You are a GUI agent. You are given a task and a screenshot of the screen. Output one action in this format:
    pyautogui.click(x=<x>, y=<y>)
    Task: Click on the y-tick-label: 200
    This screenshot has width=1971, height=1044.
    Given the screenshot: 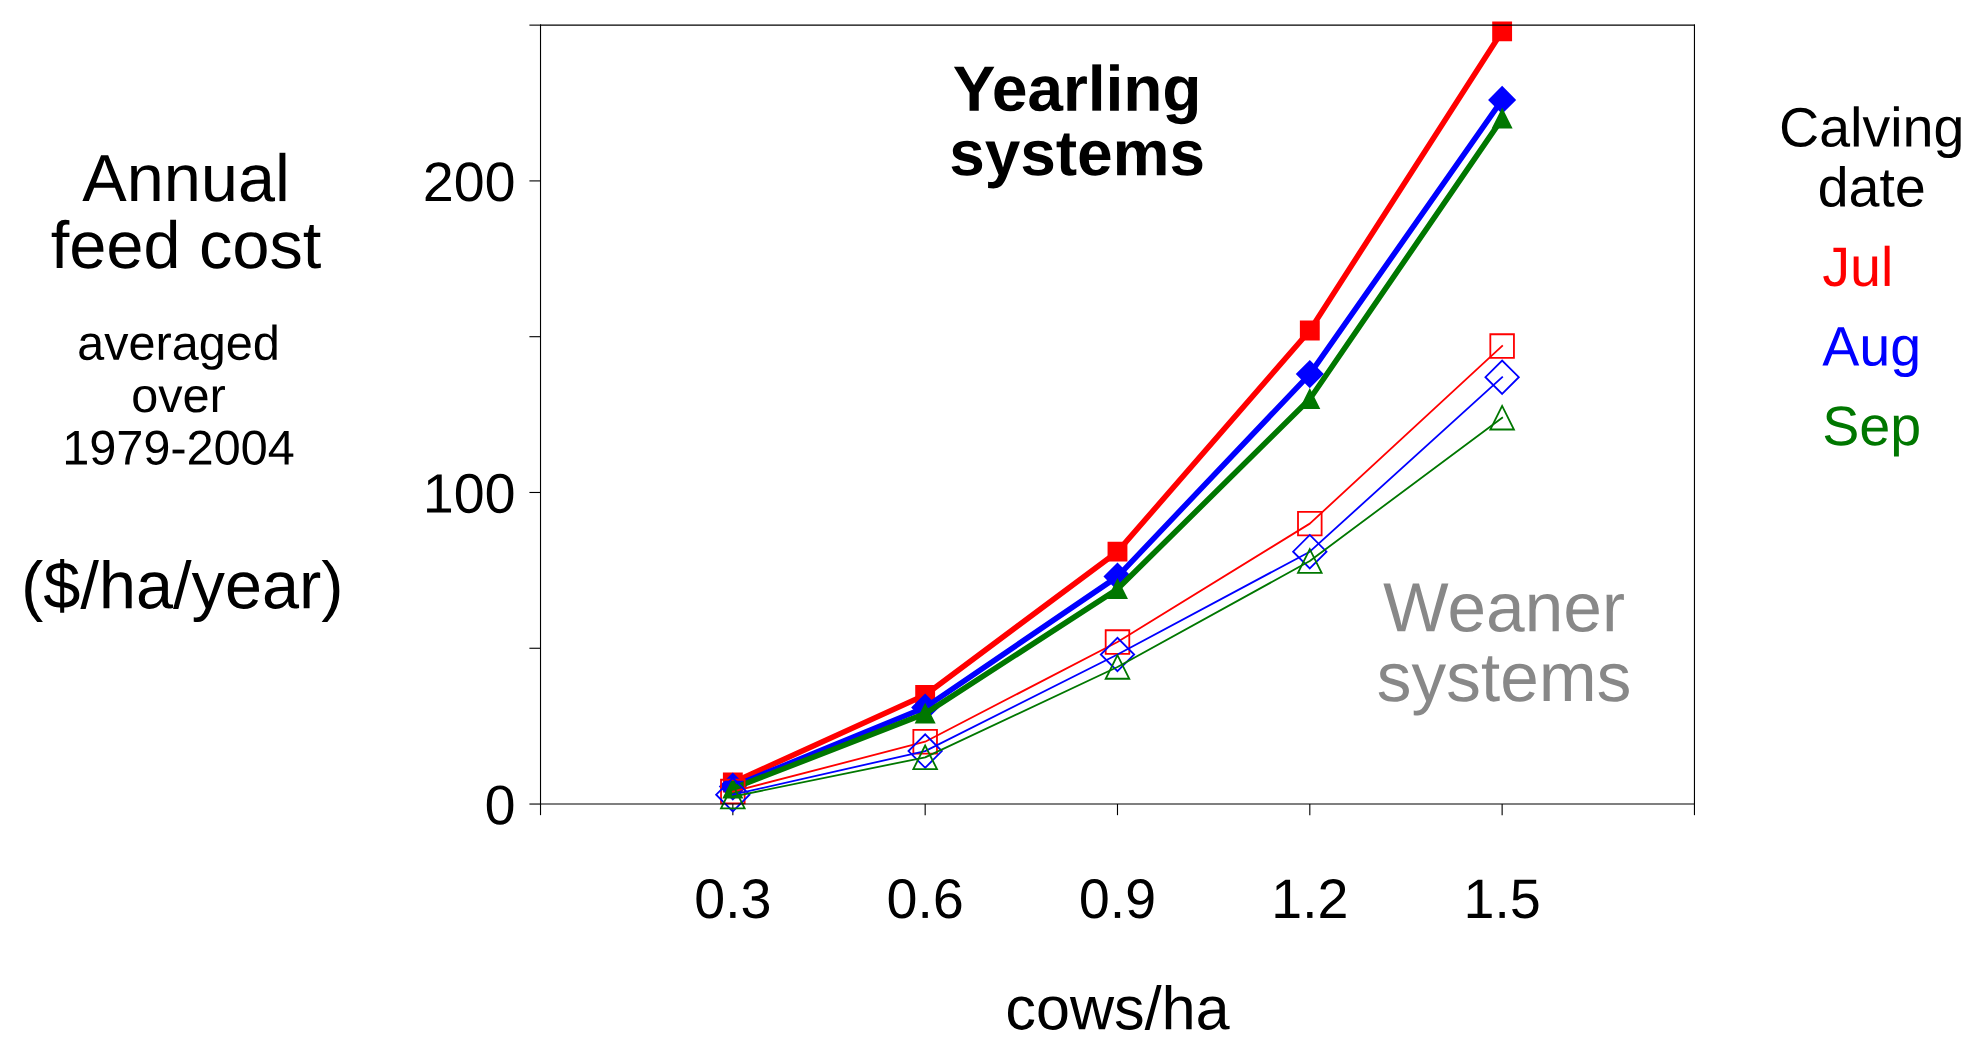 What is the action you would take?
    pyautogui.click(x=469, y=182)
    